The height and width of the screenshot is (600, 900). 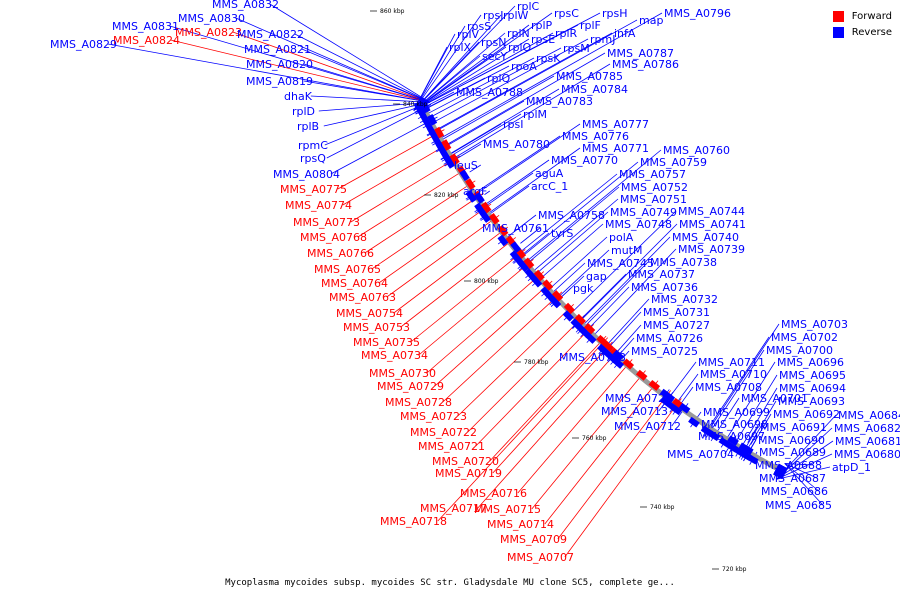 I want to click on reverse-block-mms-a0708, so click(x=676, y=410).